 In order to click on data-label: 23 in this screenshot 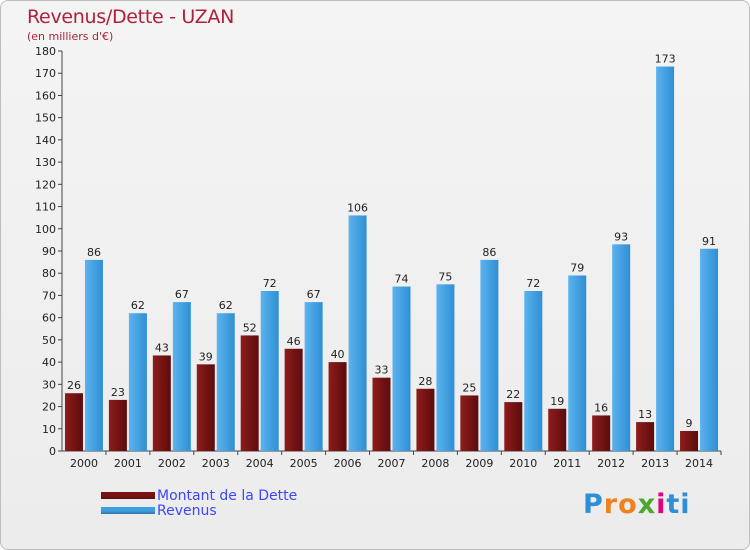, I will do `click(118, 392)`.